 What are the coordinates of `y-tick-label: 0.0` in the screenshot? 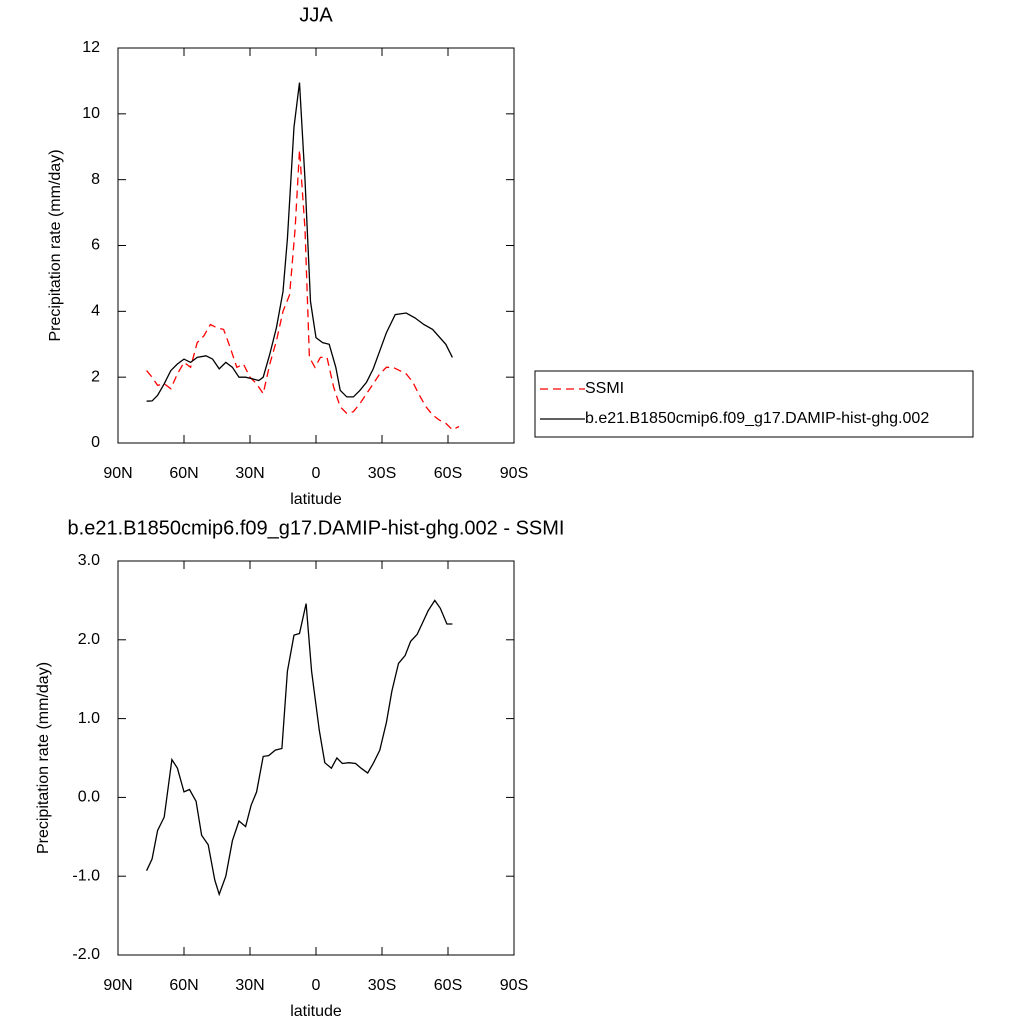 It's located at (89, 797).